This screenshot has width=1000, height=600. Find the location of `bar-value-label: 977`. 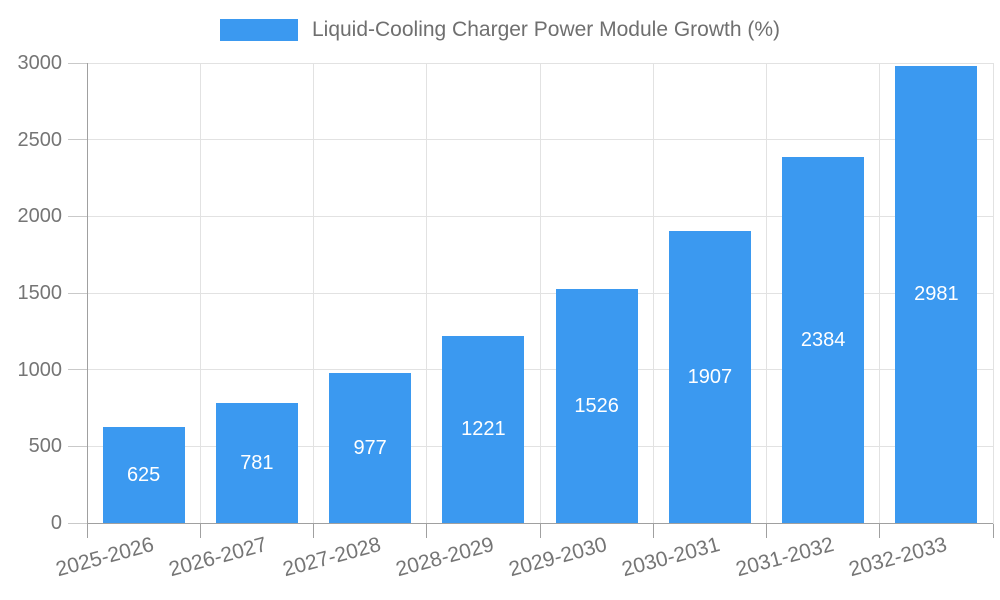

bar-value-label: 977 is located at coordinates (370, 448).